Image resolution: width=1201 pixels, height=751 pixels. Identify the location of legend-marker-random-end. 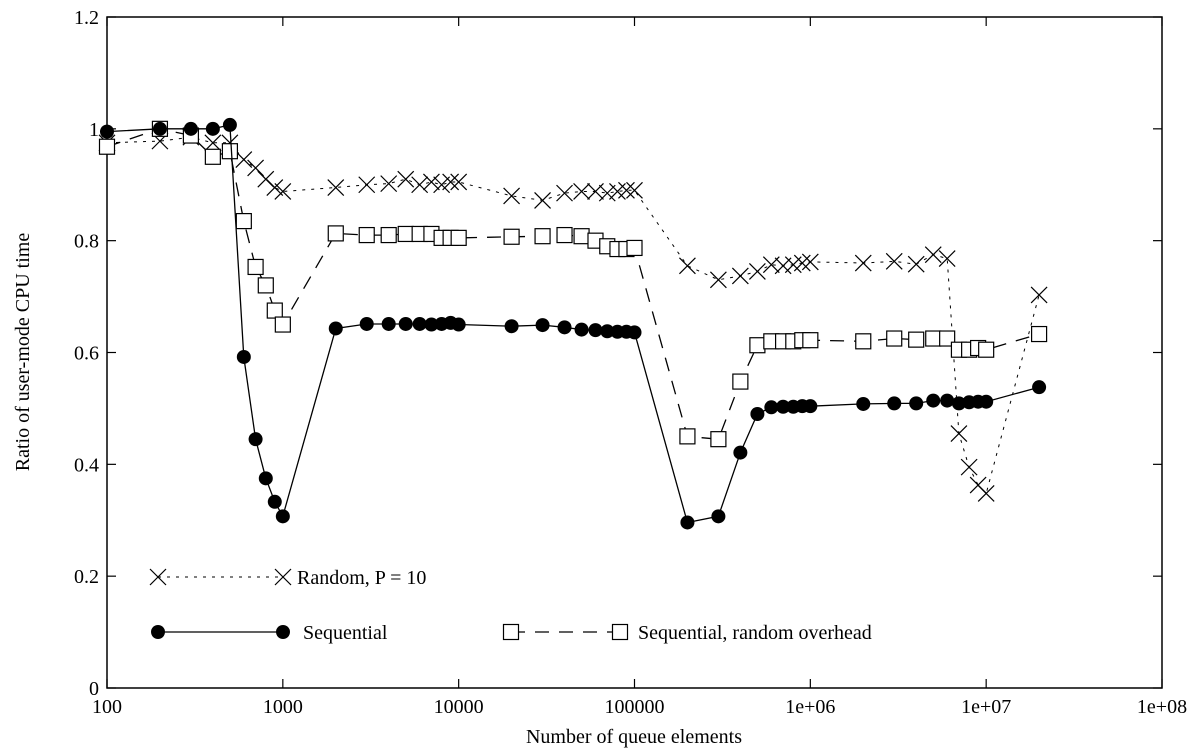
(283, 577).